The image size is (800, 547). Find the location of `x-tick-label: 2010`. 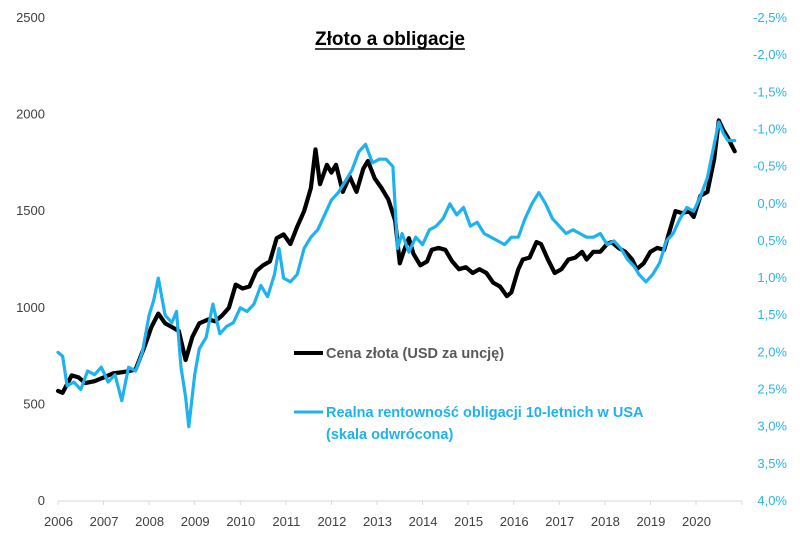

x-tick-label: 2010 is located at coordinates (240, 521).